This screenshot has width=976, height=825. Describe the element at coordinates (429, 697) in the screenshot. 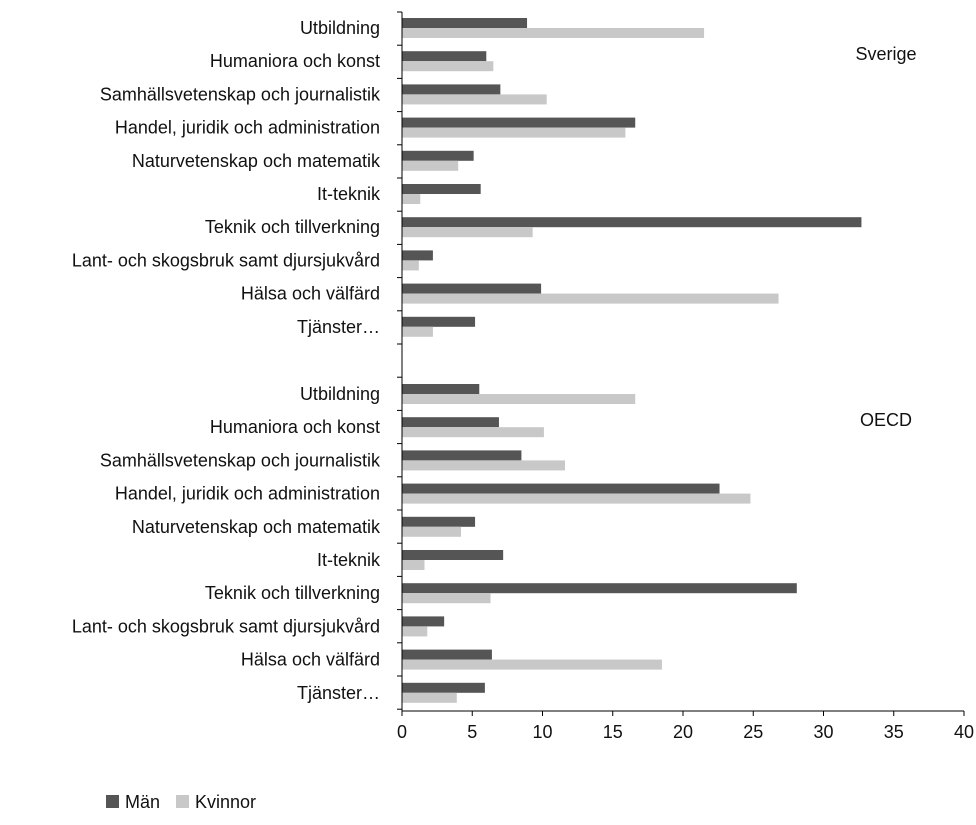

I see `bar-oecd-tjanster-kvinnor` at that location.